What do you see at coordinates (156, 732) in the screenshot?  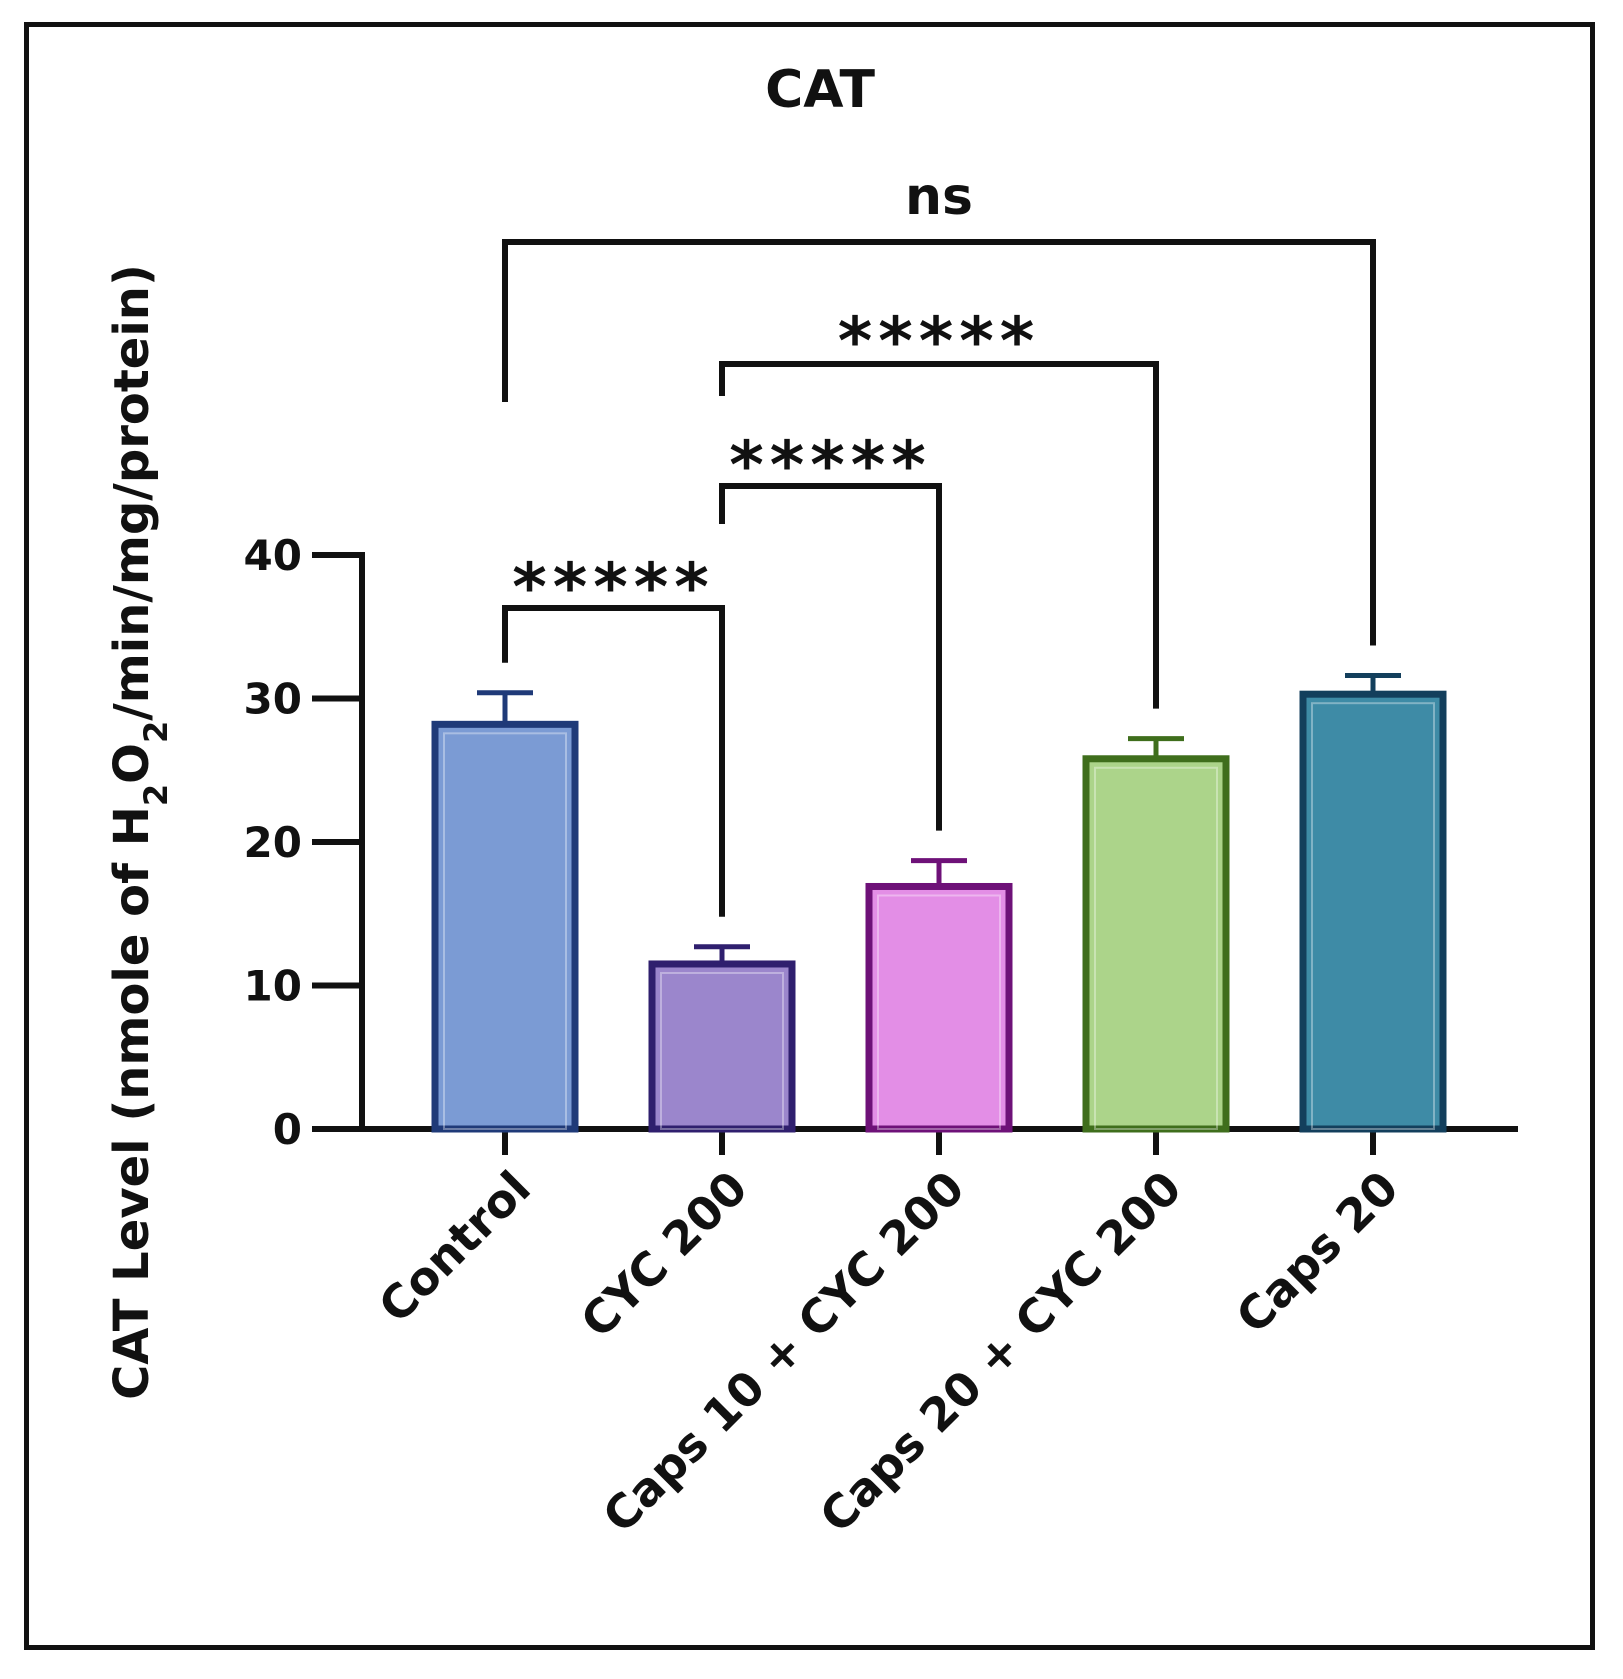 I see `y-axis-label-sub2: 2` at bounding box center [156, 732].